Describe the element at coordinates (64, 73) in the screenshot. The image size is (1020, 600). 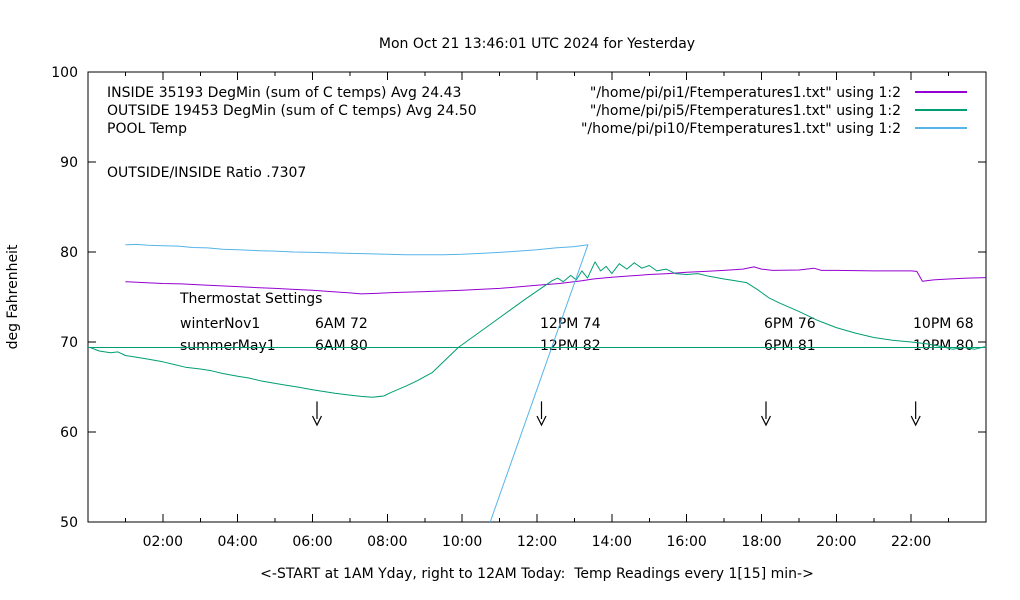
I see `y-tick-label: 100` at that location.